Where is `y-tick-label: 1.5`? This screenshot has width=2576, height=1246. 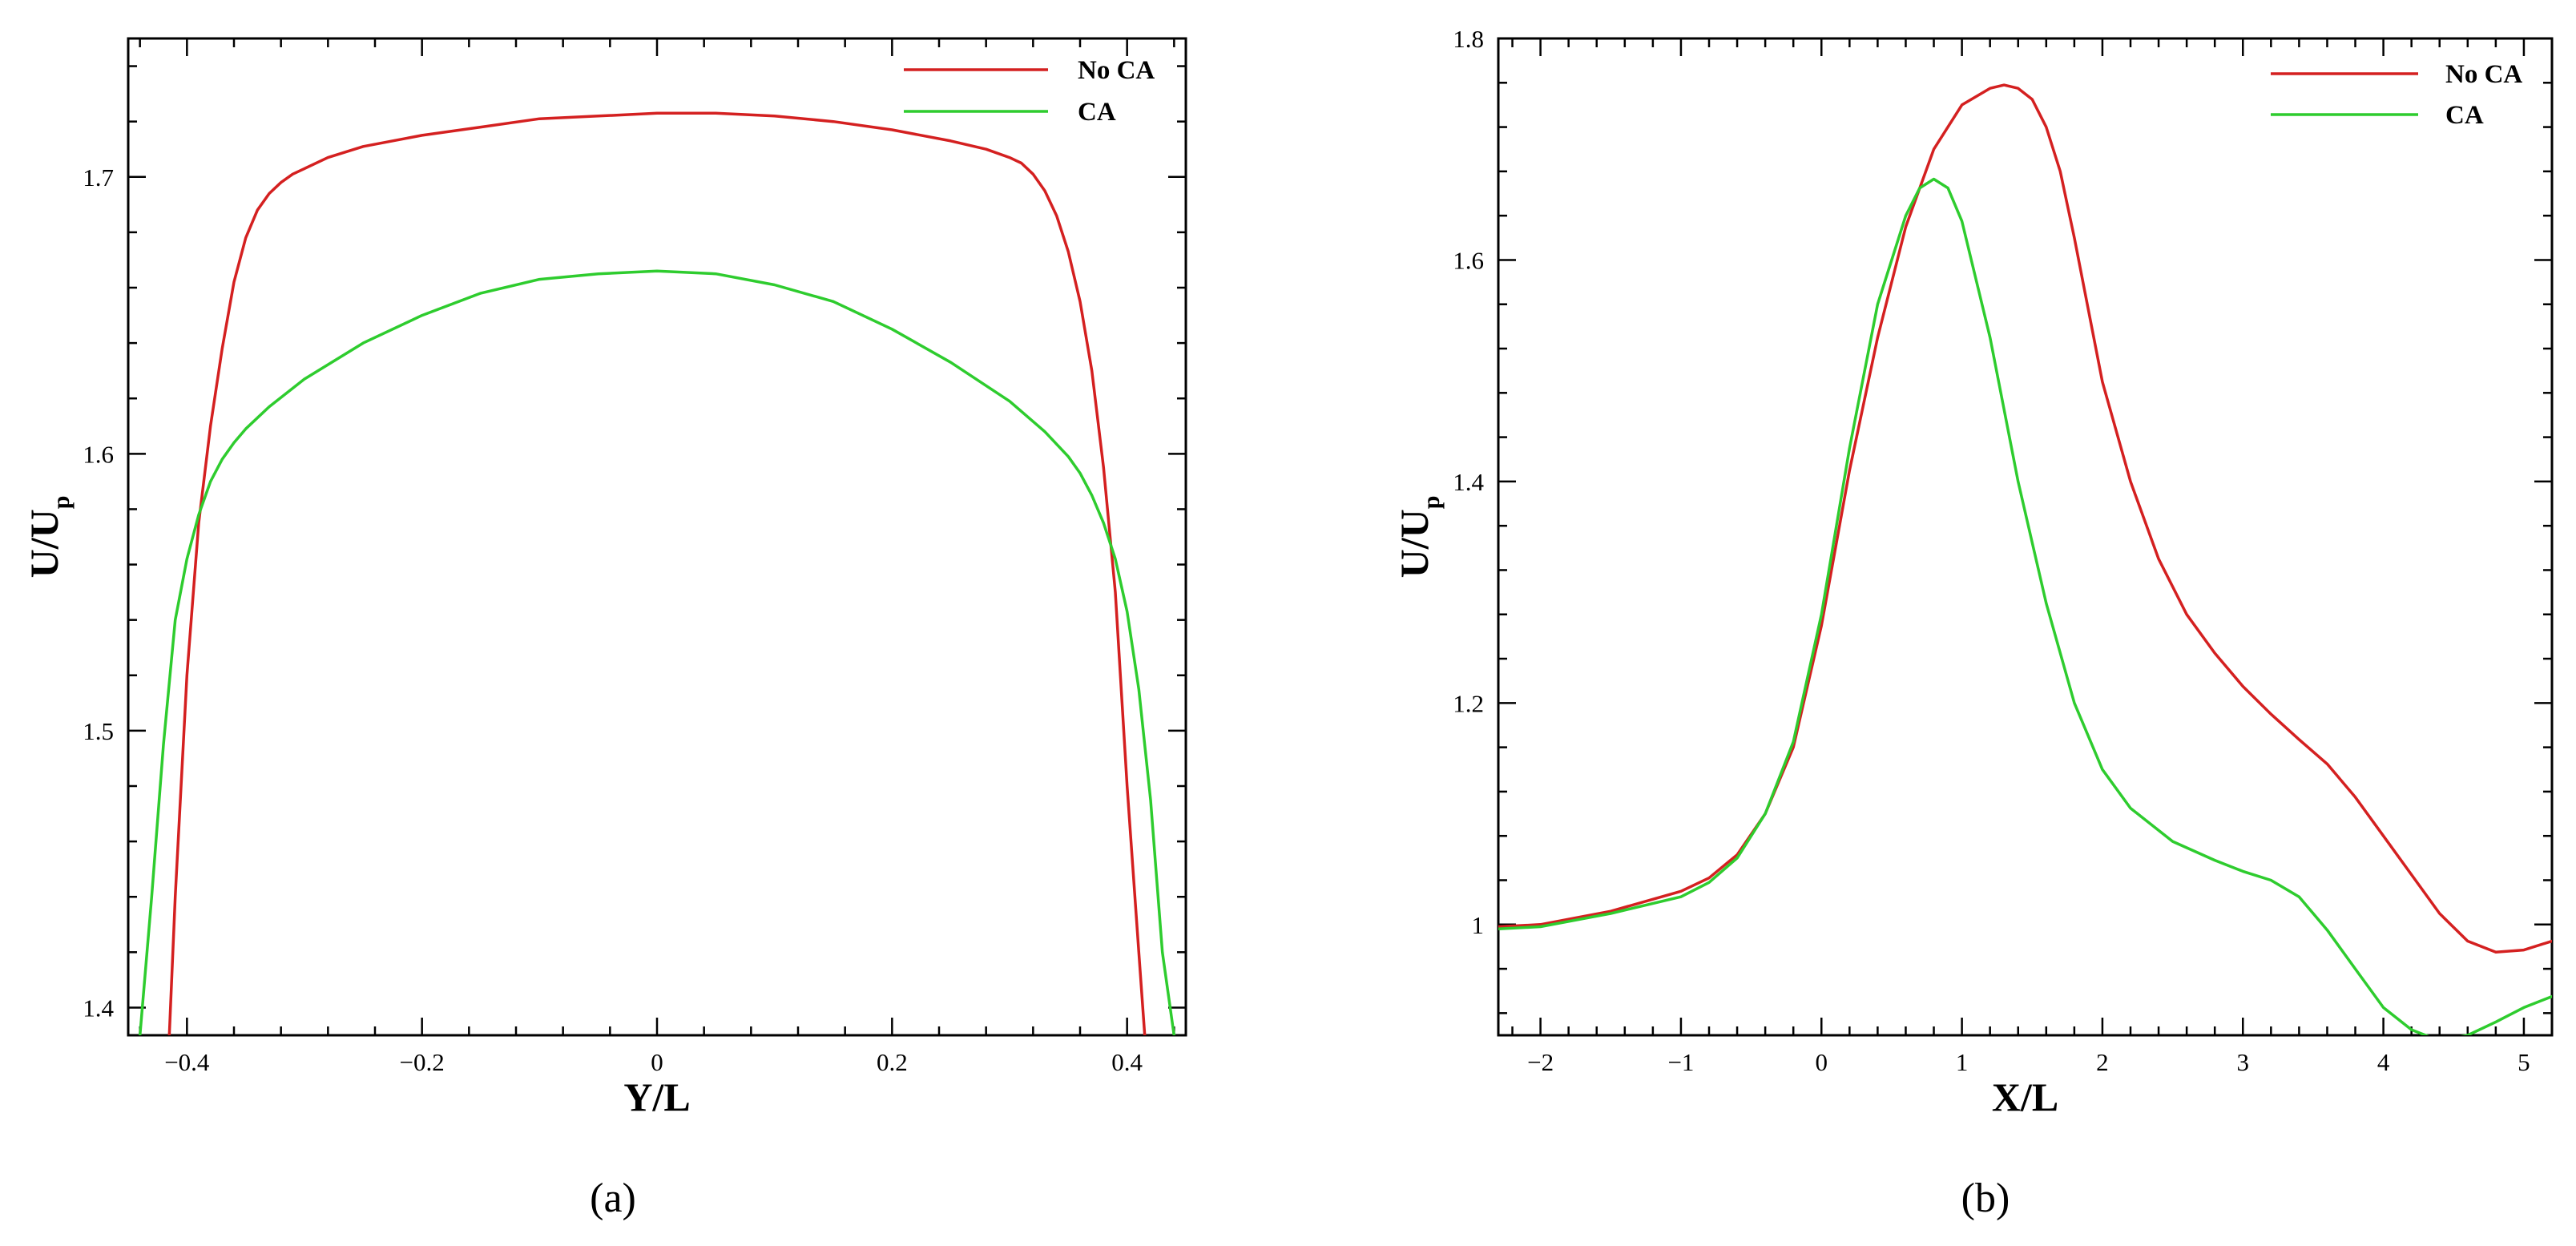 y-tick-label: 1.5 is located at coordinates (98, 731).